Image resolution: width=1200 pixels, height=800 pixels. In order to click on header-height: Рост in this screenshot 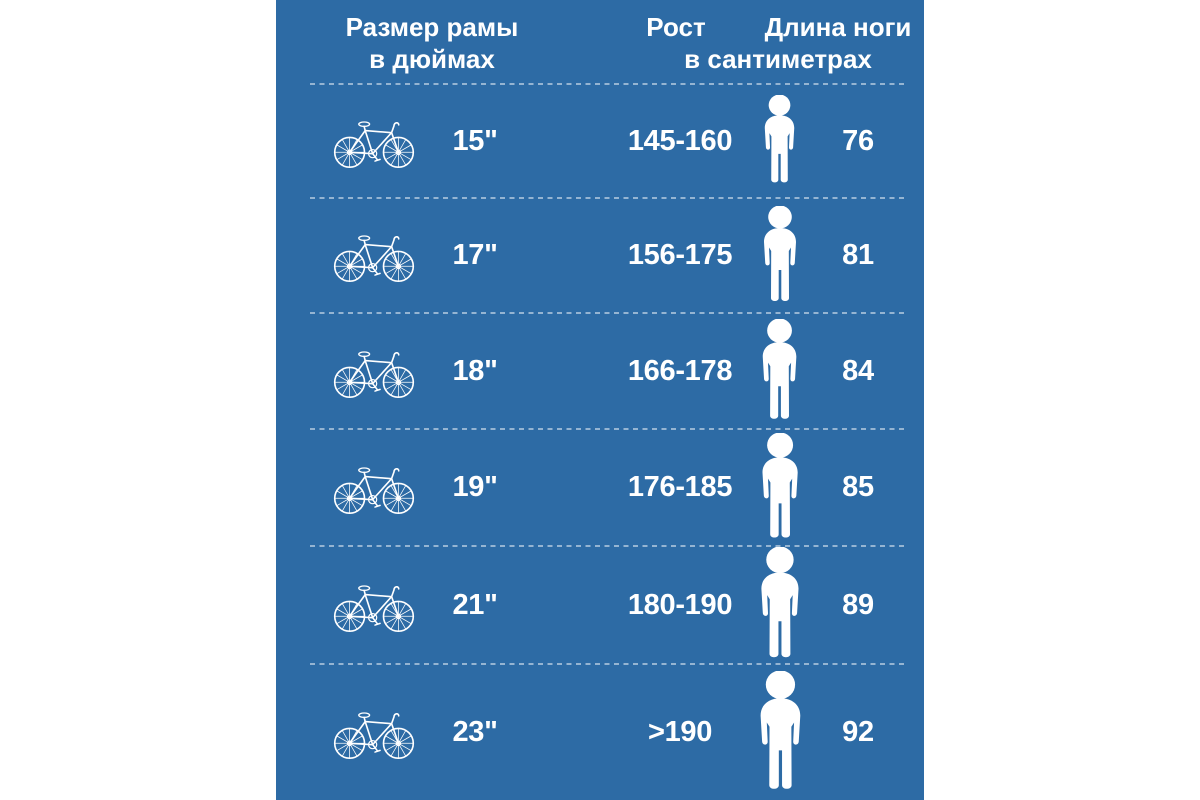, I will do `click(676, 27)`.